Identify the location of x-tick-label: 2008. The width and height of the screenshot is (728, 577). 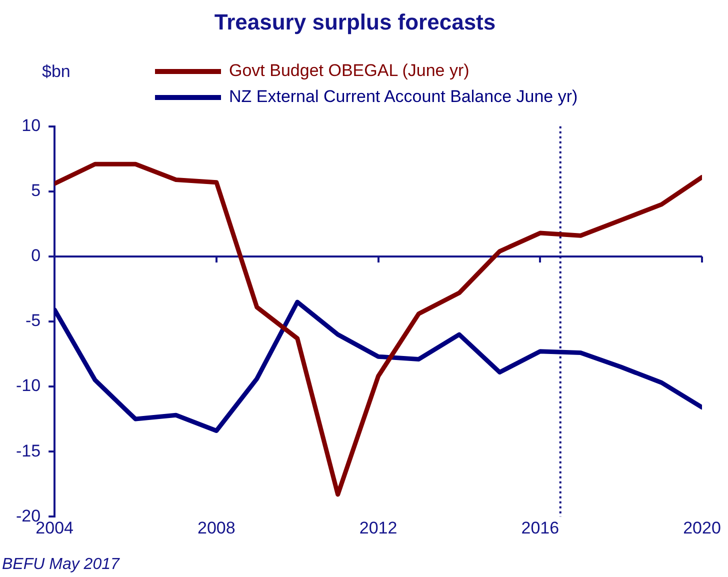
(217, 528).